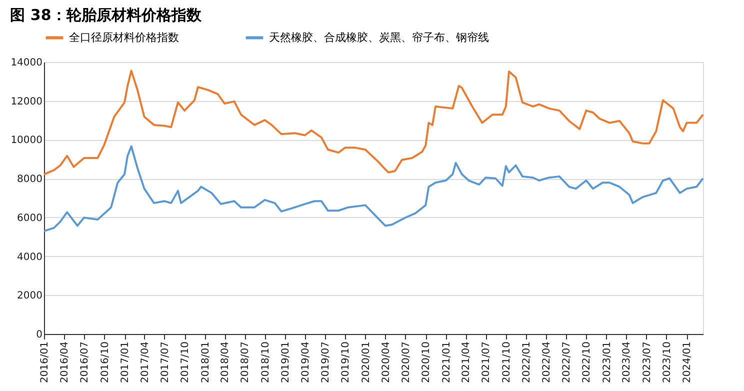 The image size is (744, 391). What do you see at coordinates (226, 363) in the screenshot?
I see `x-tick-label: 2018/04` at bounding box center [226, 363].